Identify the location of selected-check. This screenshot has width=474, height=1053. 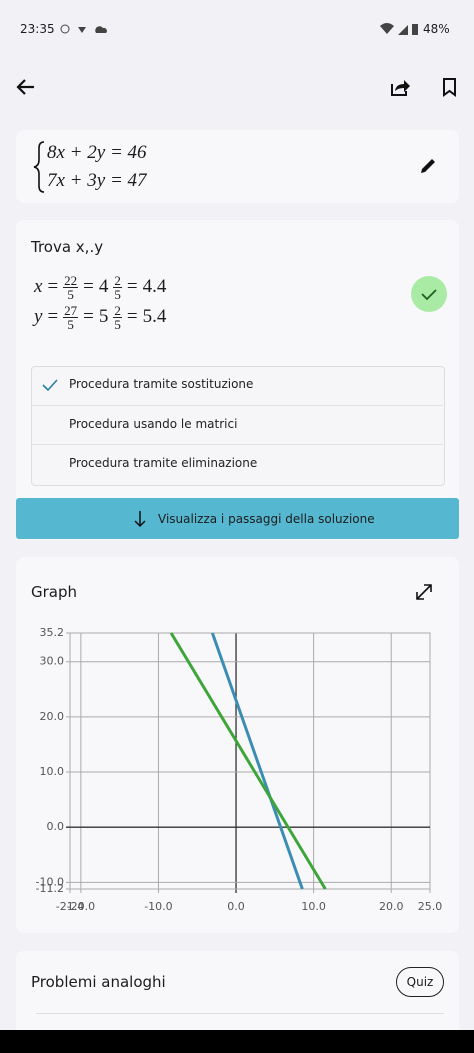
(50, 385).